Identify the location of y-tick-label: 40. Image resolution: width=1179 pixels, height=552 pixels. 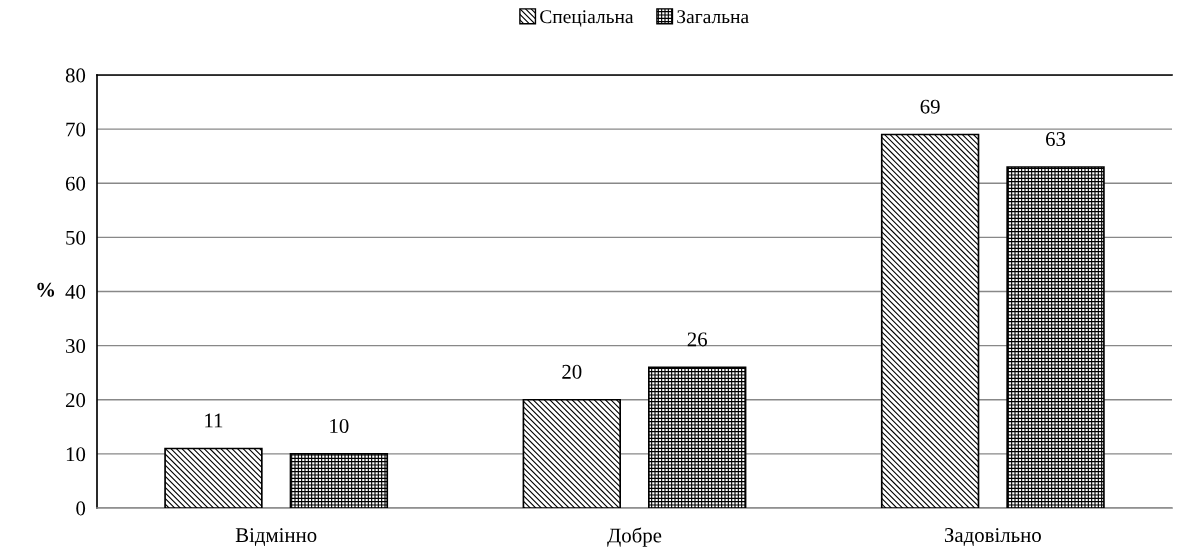
(75, 291).